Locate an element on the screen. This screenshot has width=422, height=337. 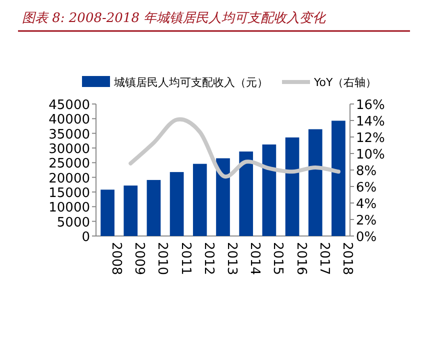
x-tick-label: 2012 is located at coordinates (208, 259).